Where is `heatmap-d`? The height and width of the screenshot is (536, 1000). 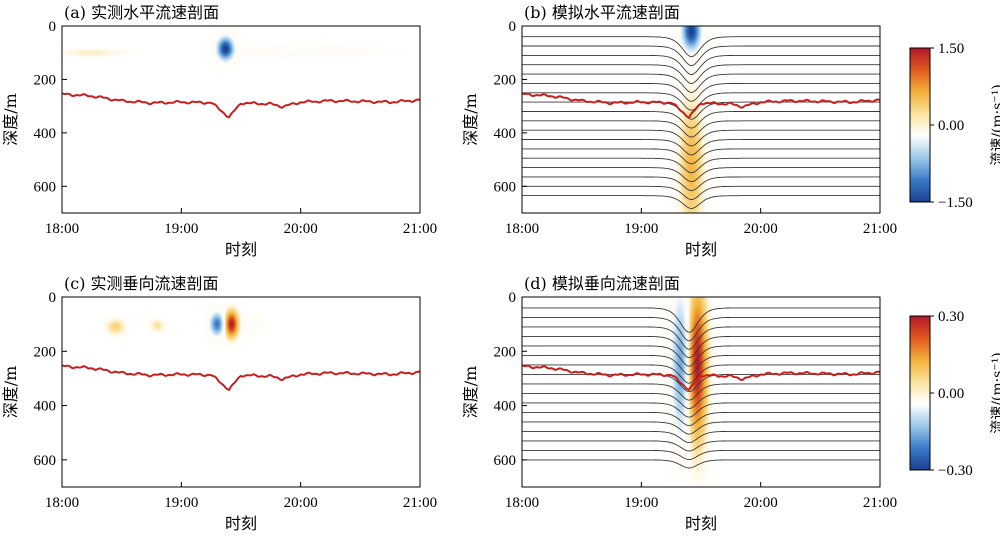 heatmap-d is located at coordinates (701, 392).